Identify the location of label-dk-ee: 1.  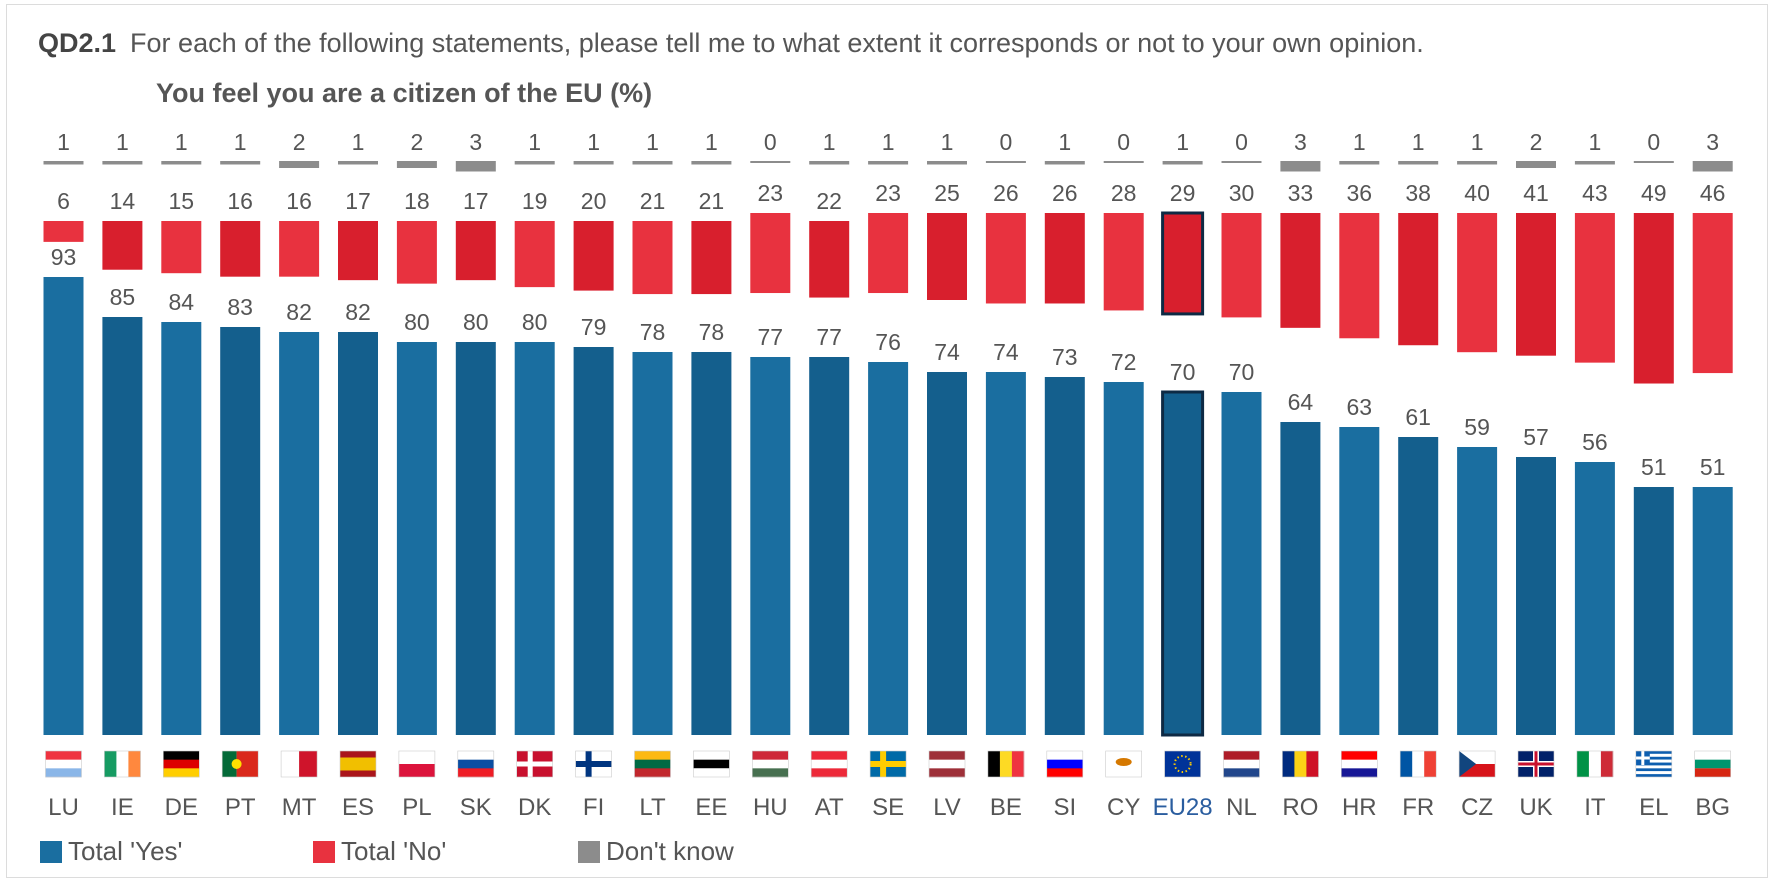
(711, 142).